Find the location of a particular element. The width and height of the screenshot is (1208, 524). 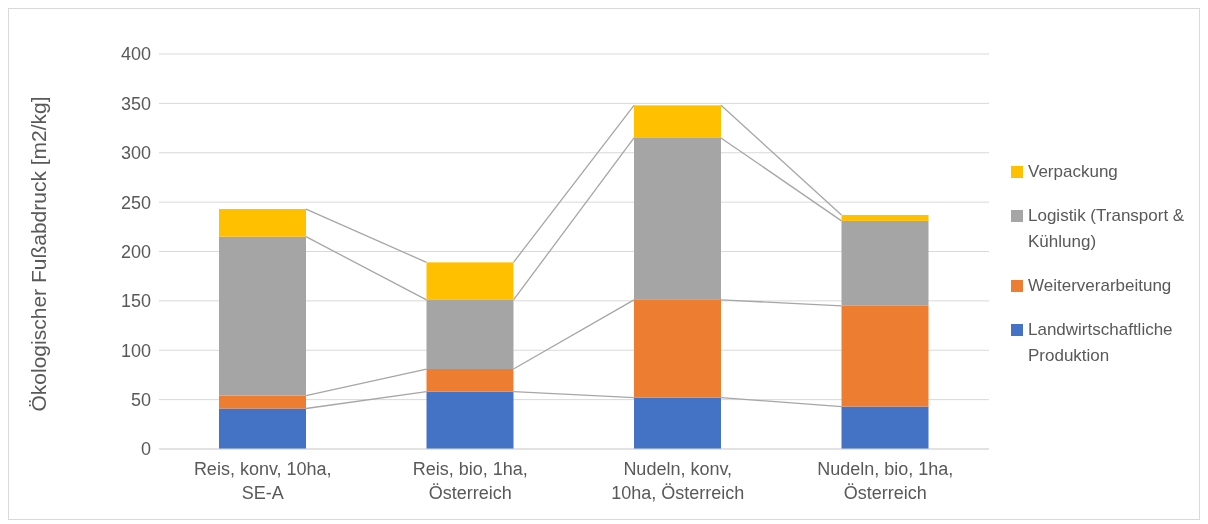

y-tick-label: 200 is located at coordinates (135, 251).